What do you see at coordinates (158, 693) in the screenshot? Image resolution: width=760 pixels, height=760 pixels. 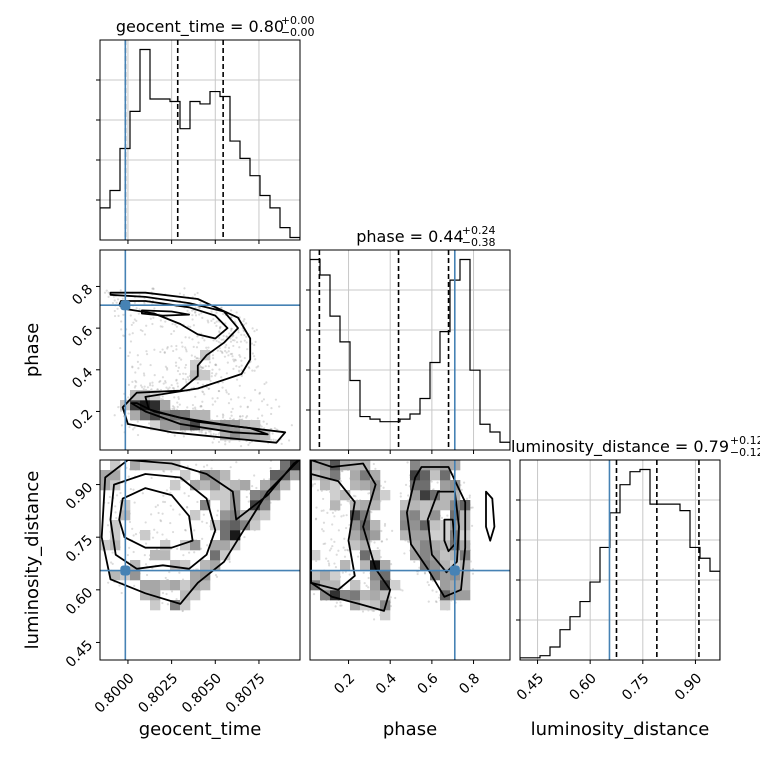 I see `x-tick-label: 0.8025` at bounding box center [158, 693].